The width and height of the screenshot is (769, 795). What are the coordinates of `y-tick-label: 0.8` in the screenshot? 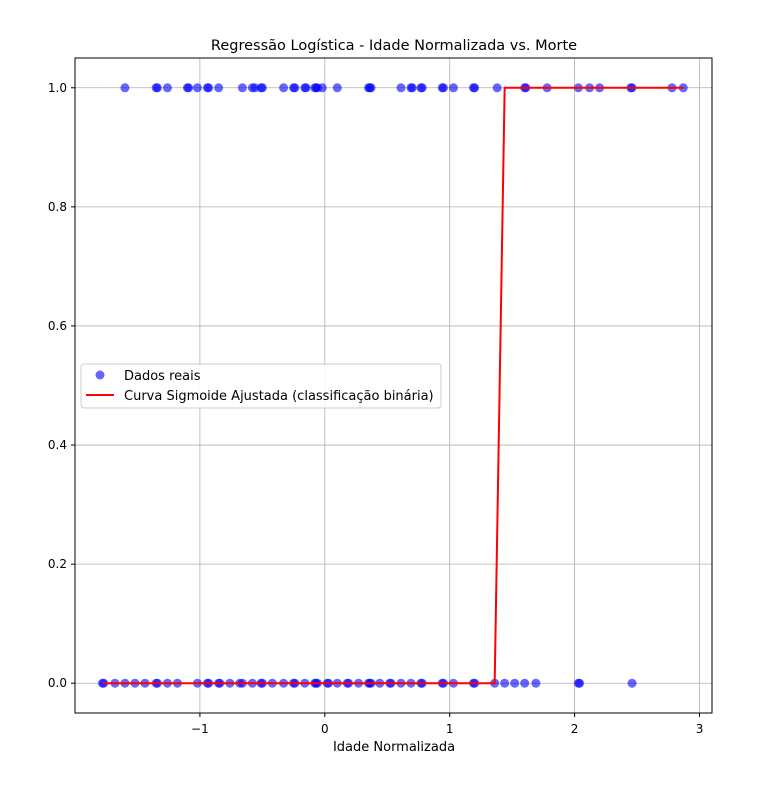 It's located at (57, 207).